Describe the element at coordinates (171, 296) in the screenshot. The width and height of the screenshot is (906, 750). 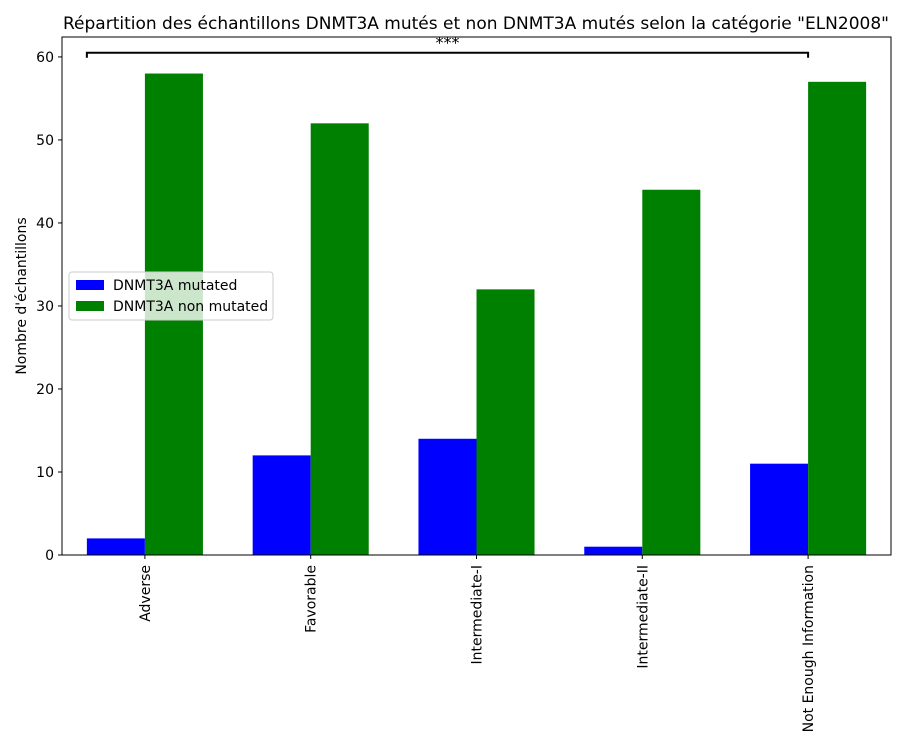
I see `legend-box` at that location.